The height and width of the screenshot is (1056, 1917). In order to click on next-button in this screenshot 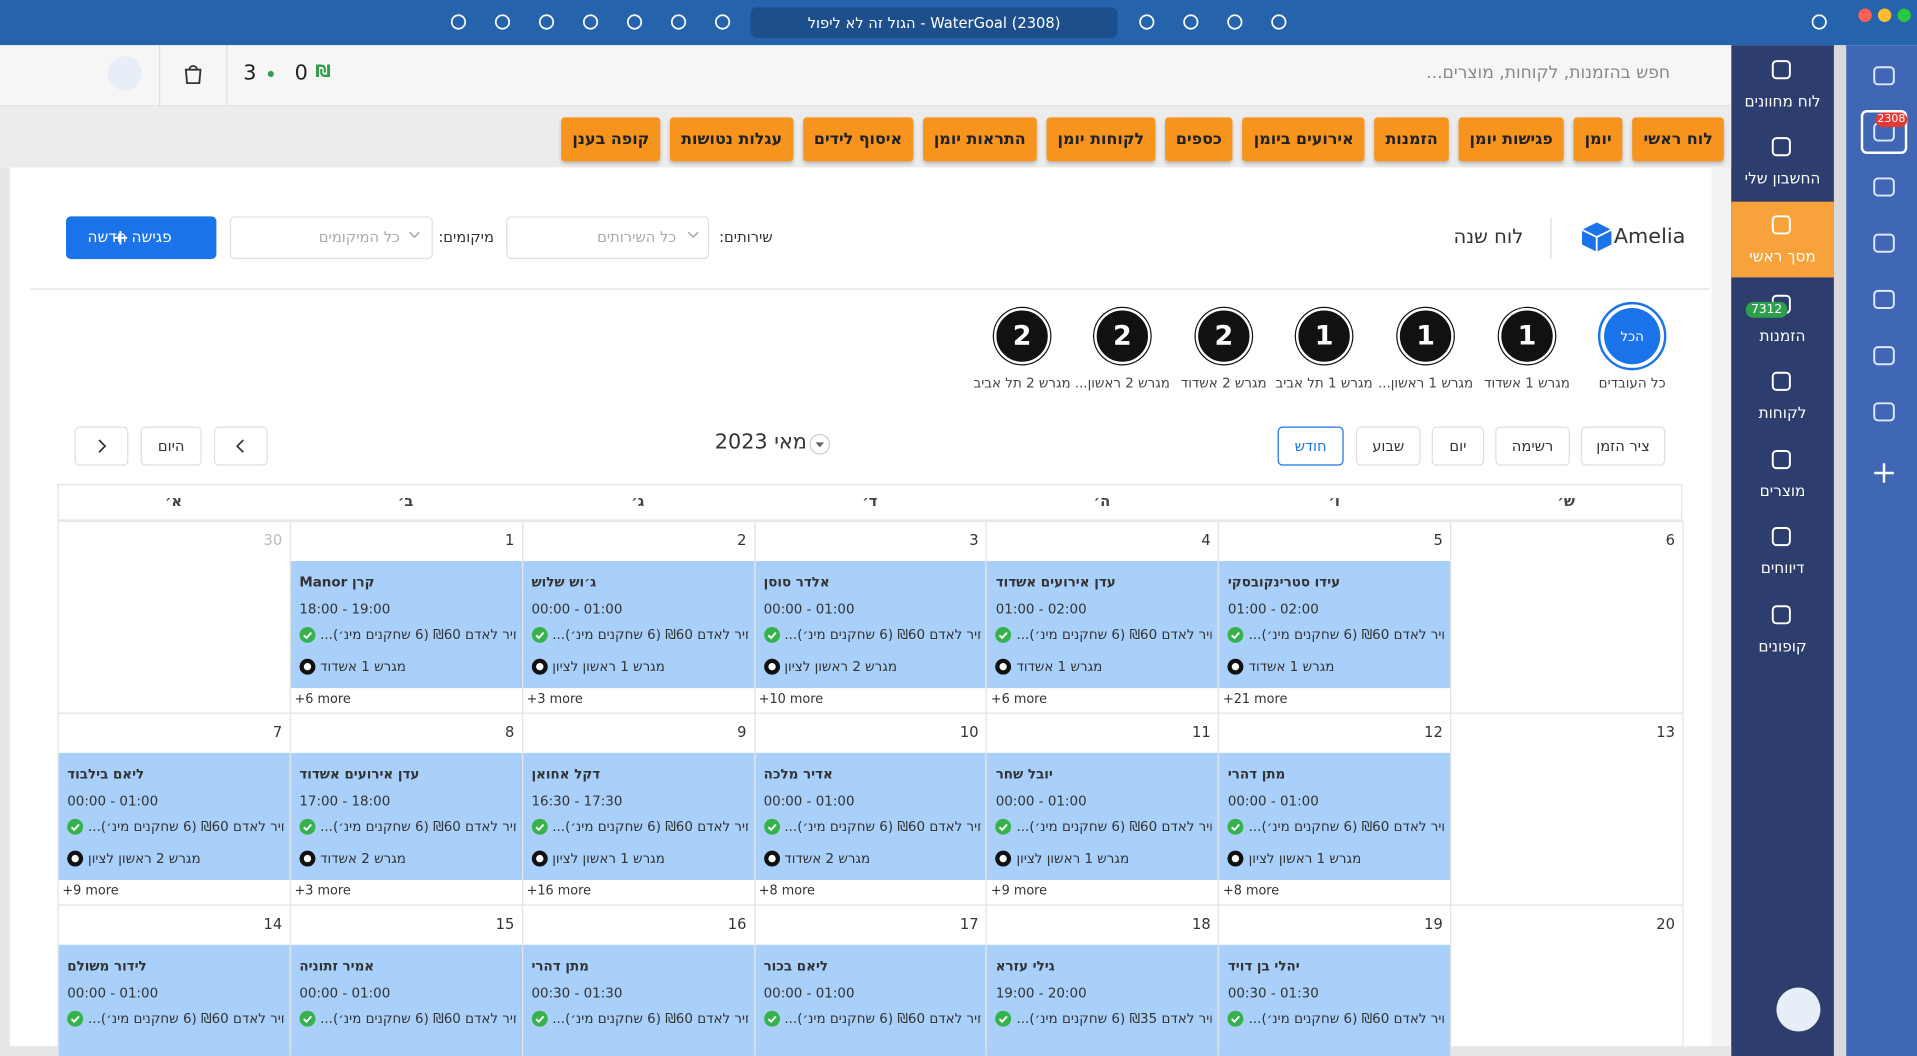, I will do `click(101, 446)`.